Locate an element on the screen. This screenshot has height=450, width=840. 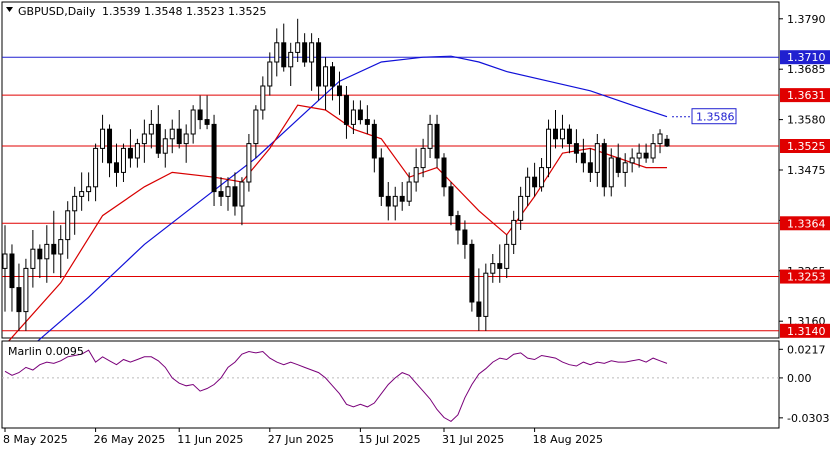
dropdown-triangle-icon is located at coordinates (9, 9).